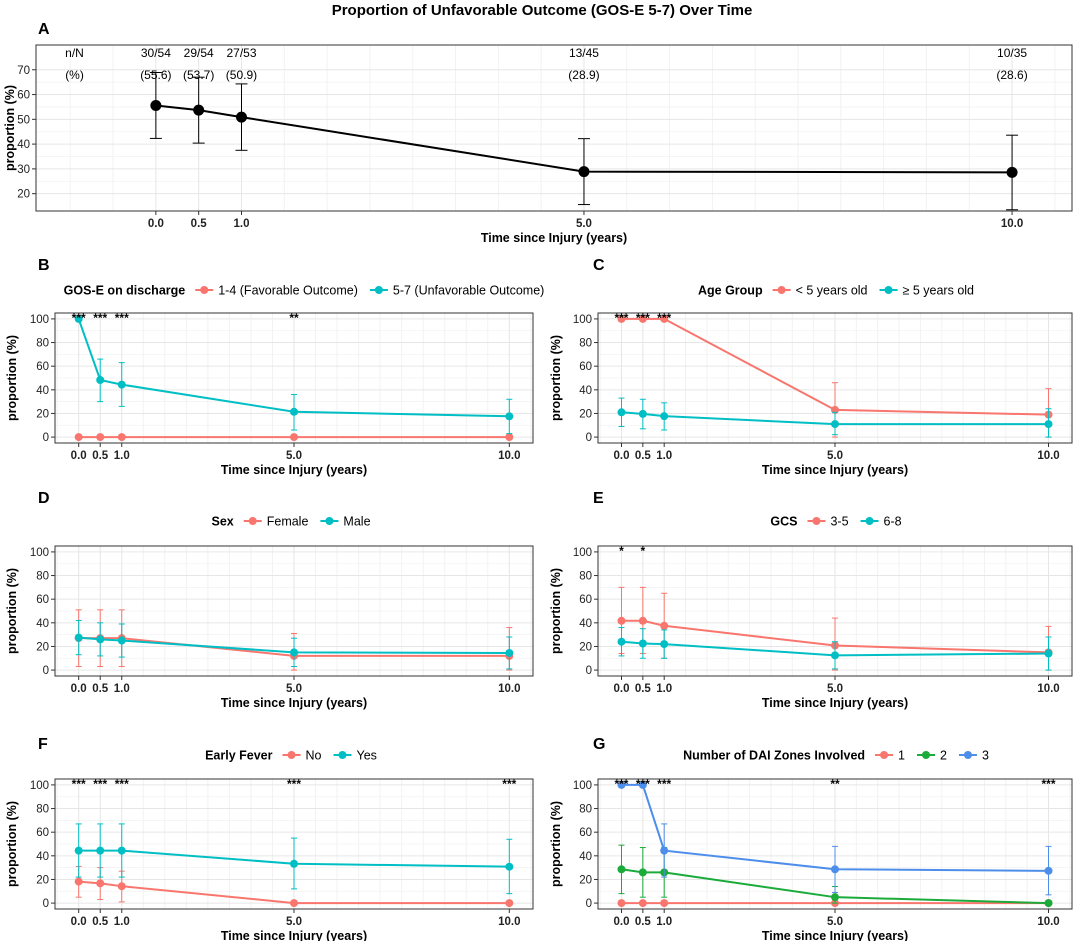 This screenshot has height=941, width=1084. Describe the element at coordinates (23, 120) in the screenshot. I see `y-tick-label: 50` at that location.